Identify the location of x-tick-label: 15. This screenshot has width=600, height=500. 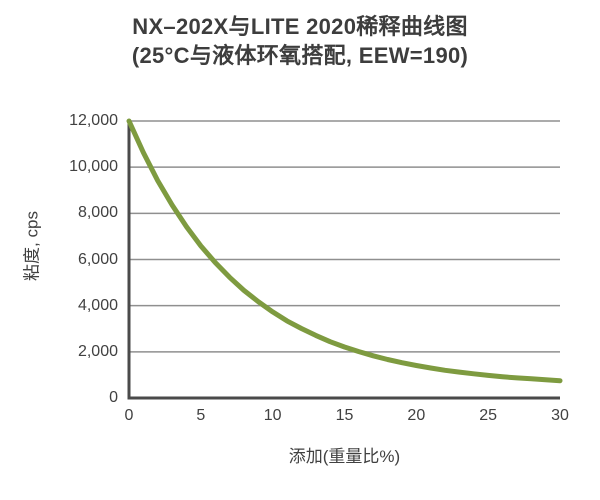
(344, 415).